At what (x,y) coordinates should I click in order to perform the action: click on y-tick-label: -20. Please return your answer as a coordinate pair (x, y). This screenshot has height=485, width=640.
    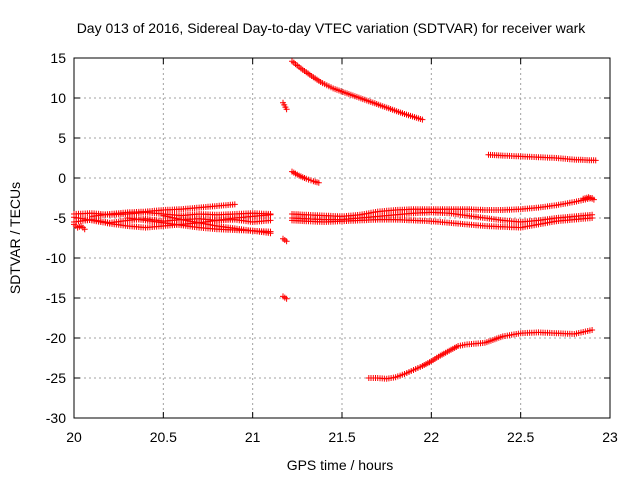
    Looking at the image, I should click on (56, 338).